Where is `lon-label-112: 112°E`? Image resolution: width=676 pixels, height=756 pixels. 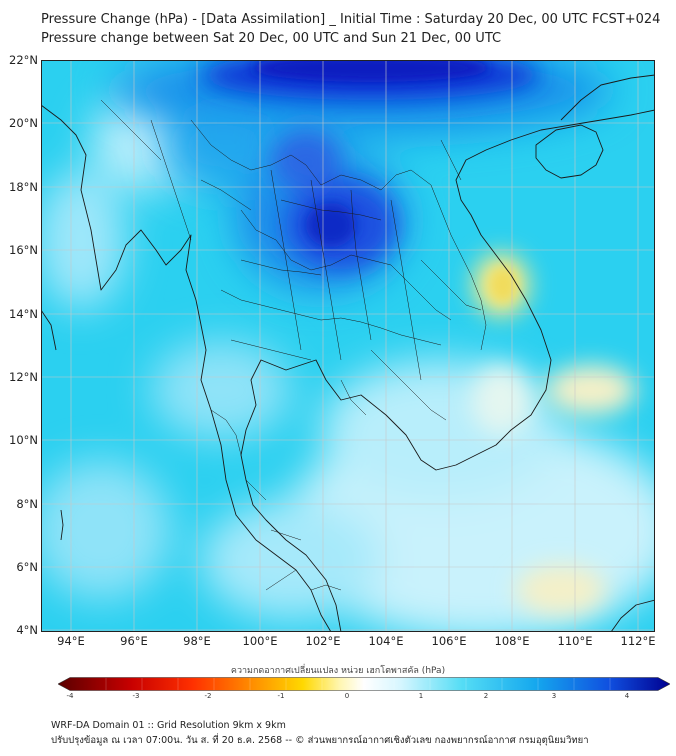 lon-label-112: 112°E is located at coordinates (638, 641).